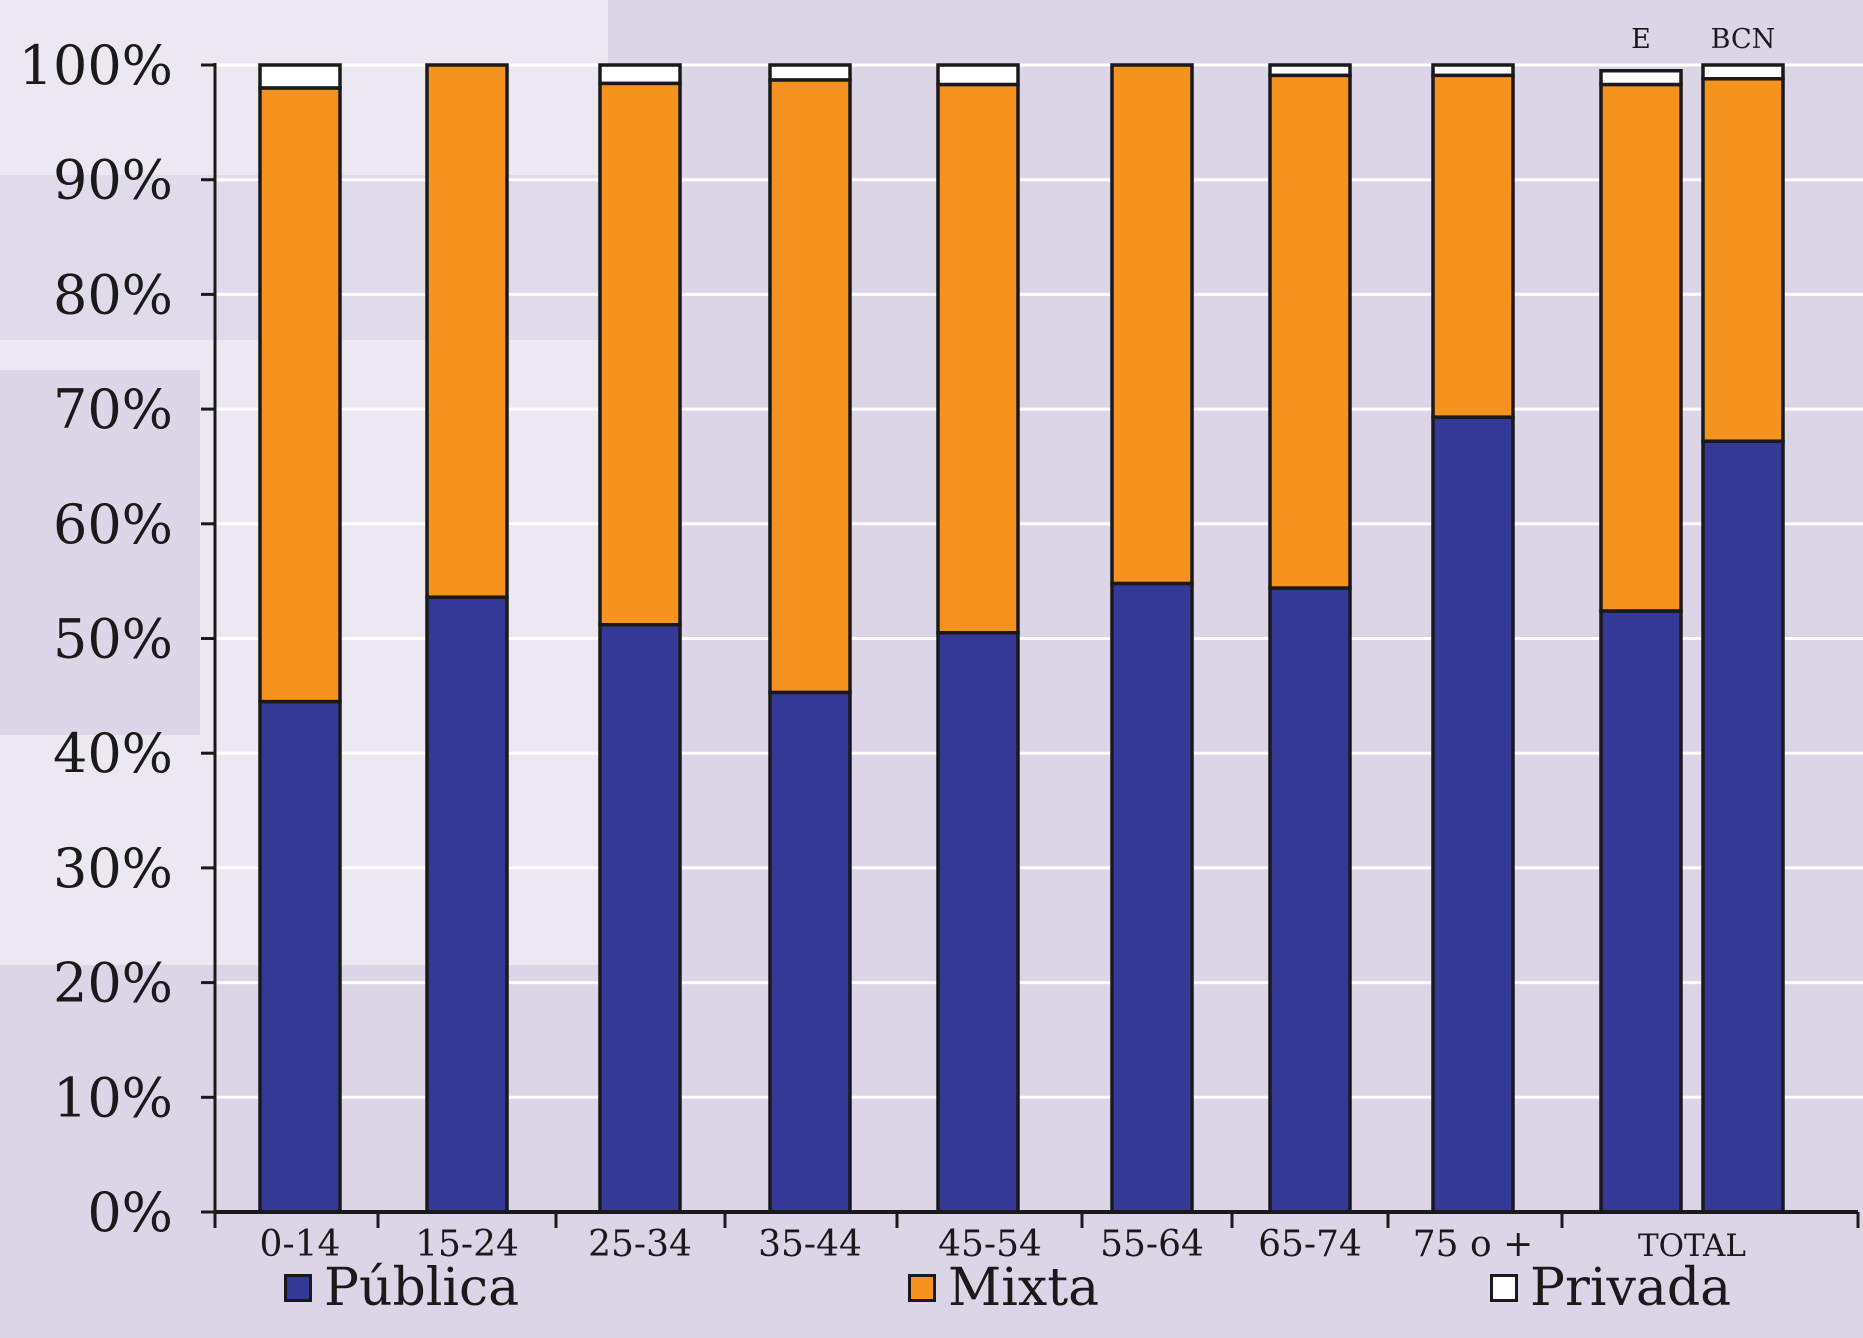 The image size is (1863, 1338). I want to click on bar-segment-publica-e, so click(1641, 911).